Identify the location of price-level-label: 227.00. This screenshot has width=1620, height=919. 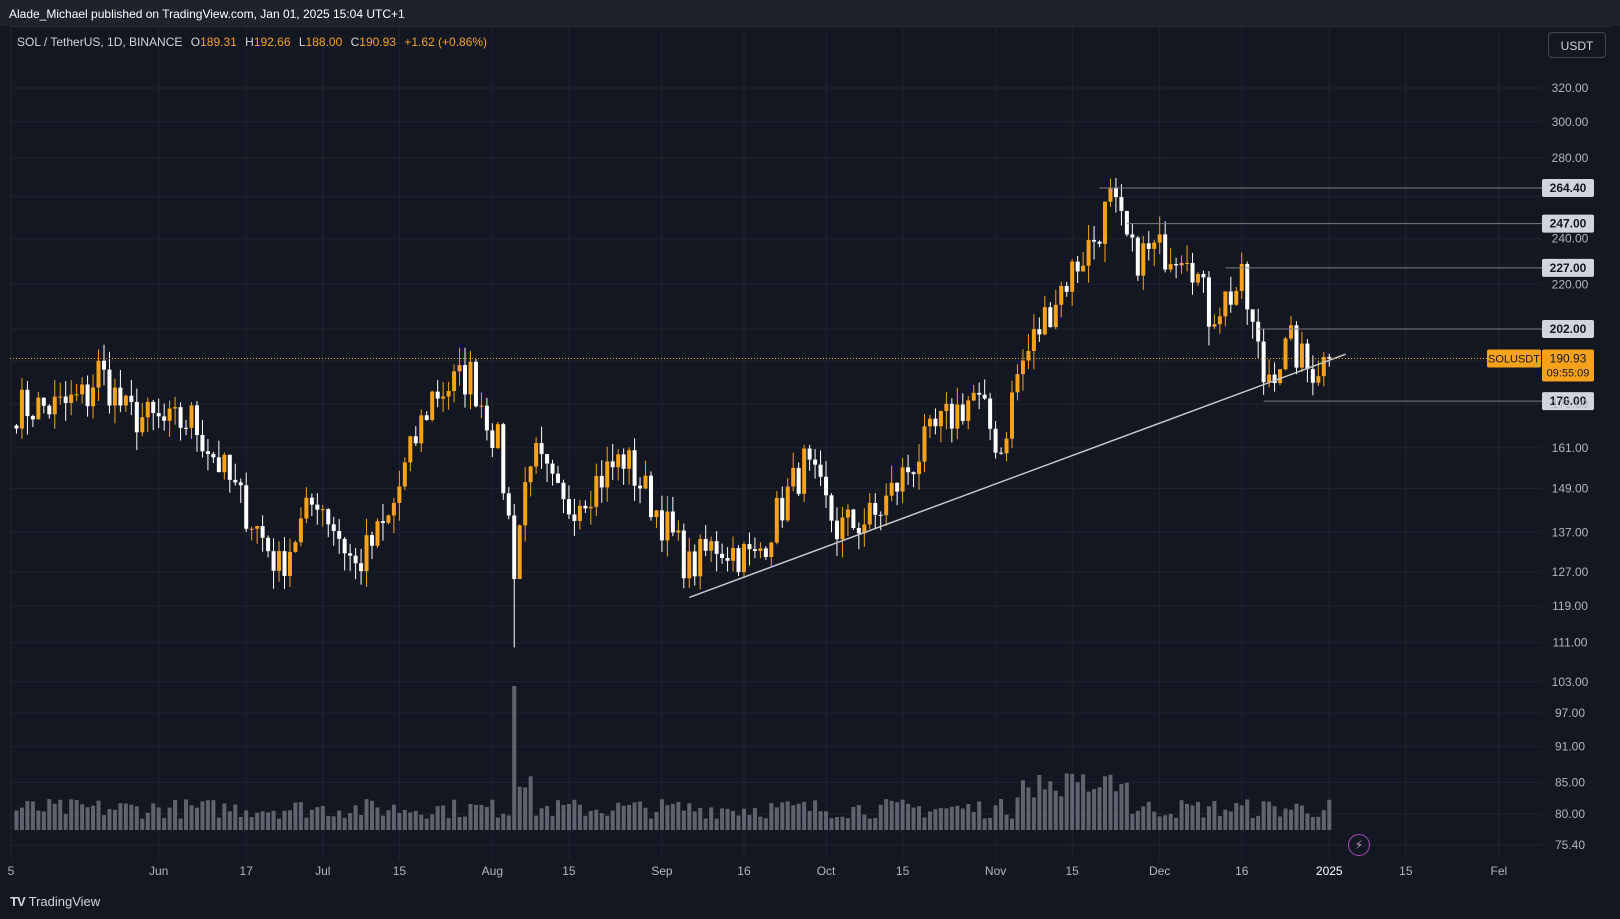
(1568, 268).